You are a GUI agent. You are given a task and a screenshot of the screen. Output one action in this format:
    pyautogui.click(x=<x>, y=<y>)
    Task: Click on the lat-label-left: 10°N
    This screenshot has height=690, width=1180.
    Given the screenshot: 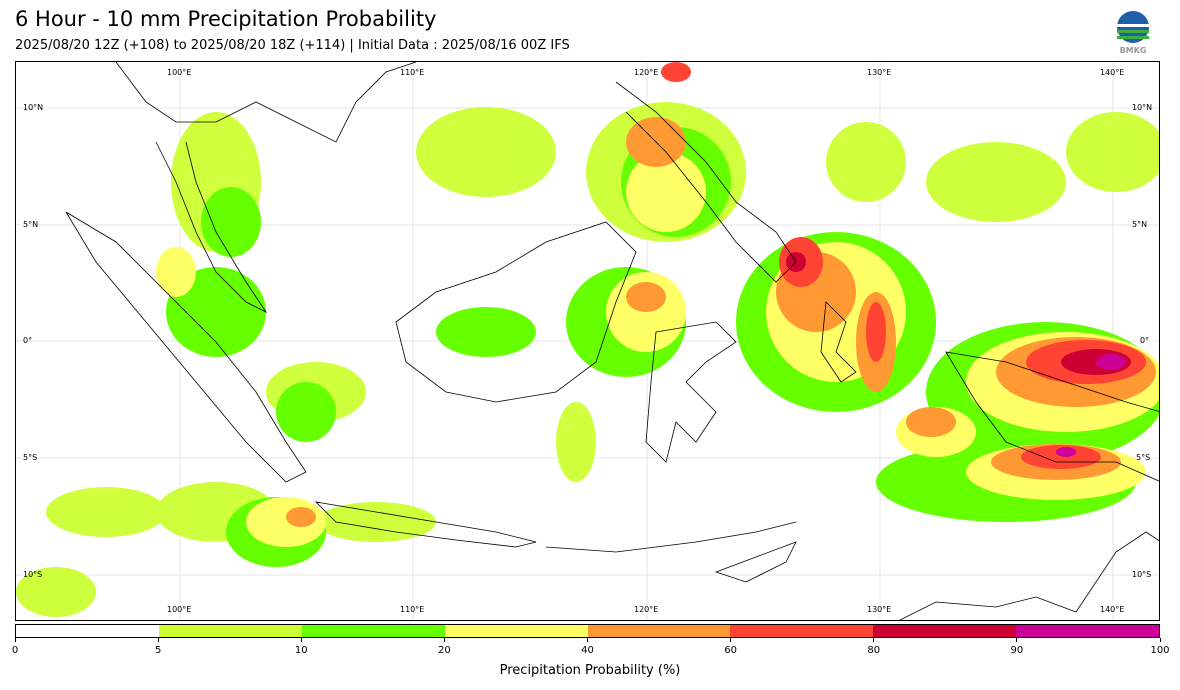 What is the action you would take?
    pyautogui.click(x=33, y=107)
    